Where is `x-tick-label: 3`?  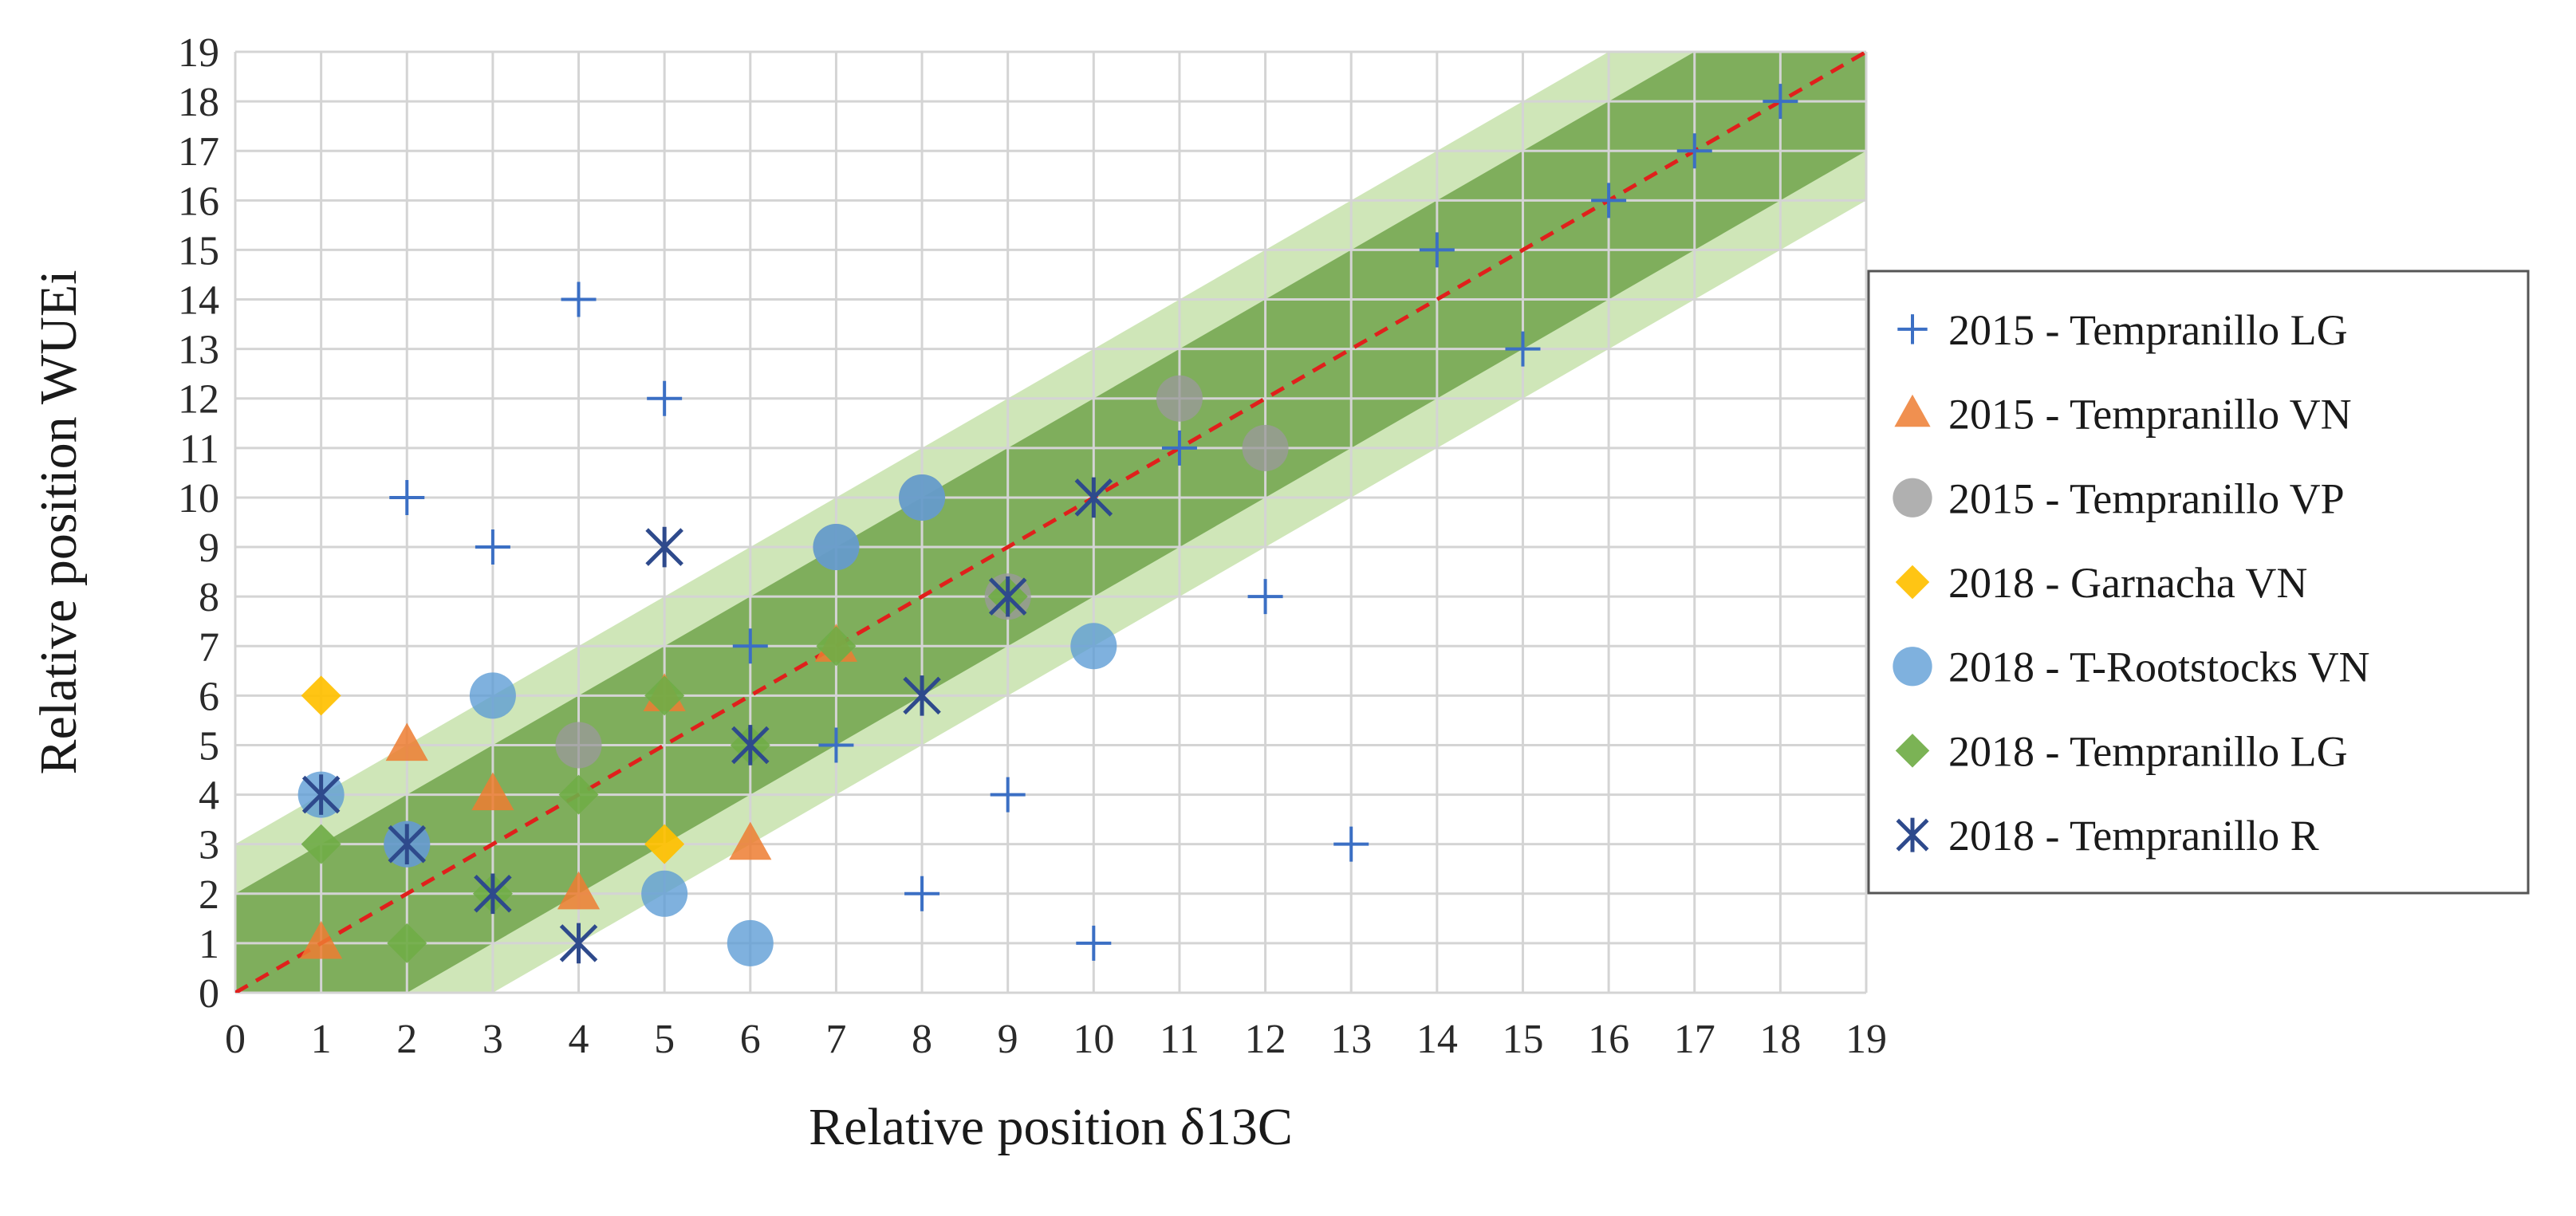 x-tick-label: 3 is located at coordinates (493, 1039).